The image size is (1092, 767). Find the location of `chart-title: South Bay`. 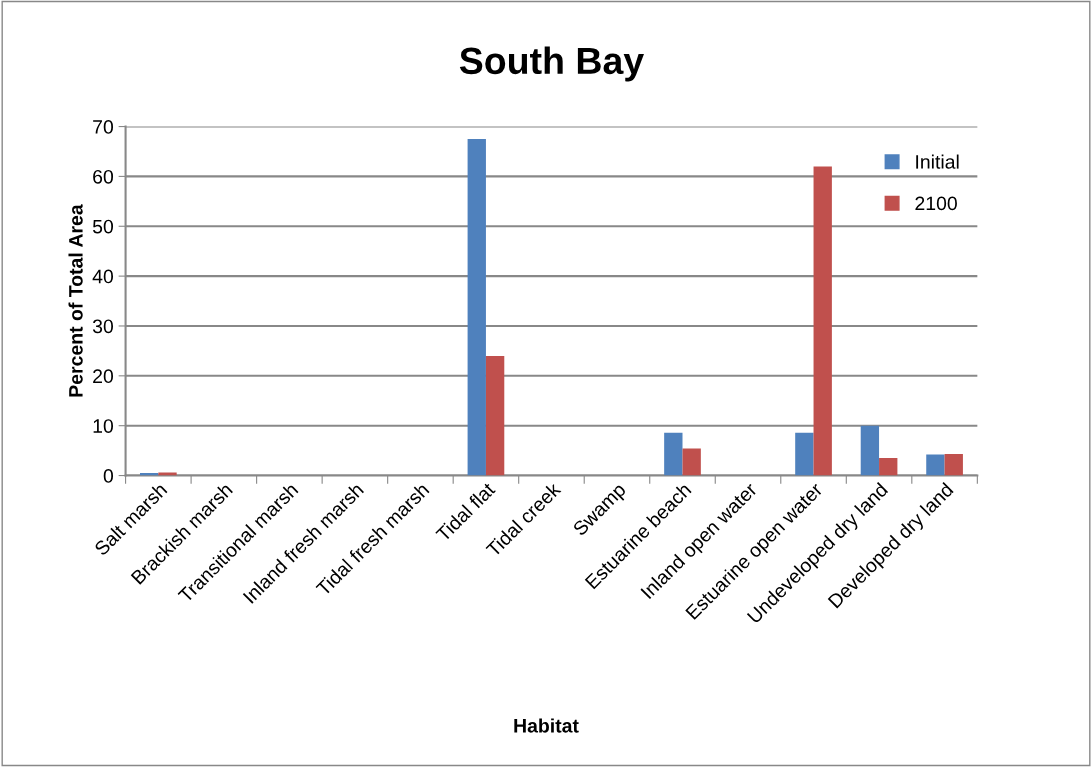

chart-title: South Bay is located at coordinates (551, 64).